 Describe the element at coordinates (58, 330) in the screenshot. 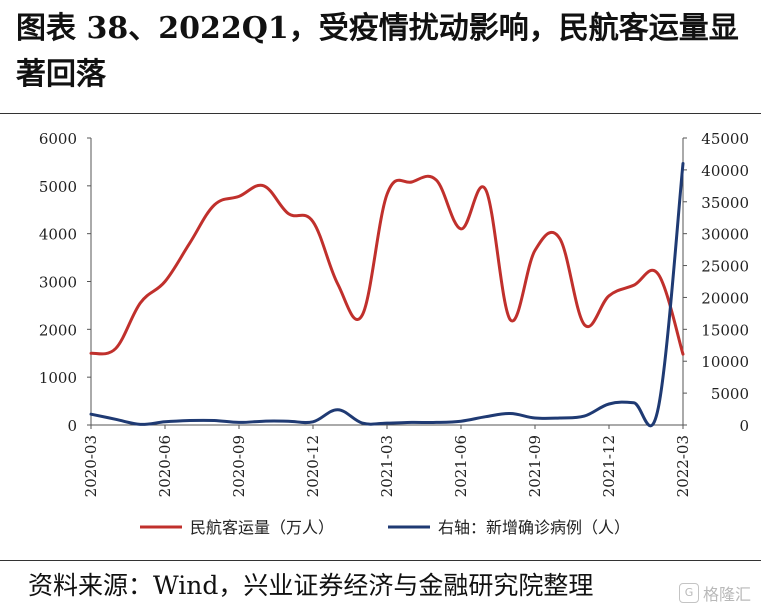

I see `left-tick-label: 2000` at that location.